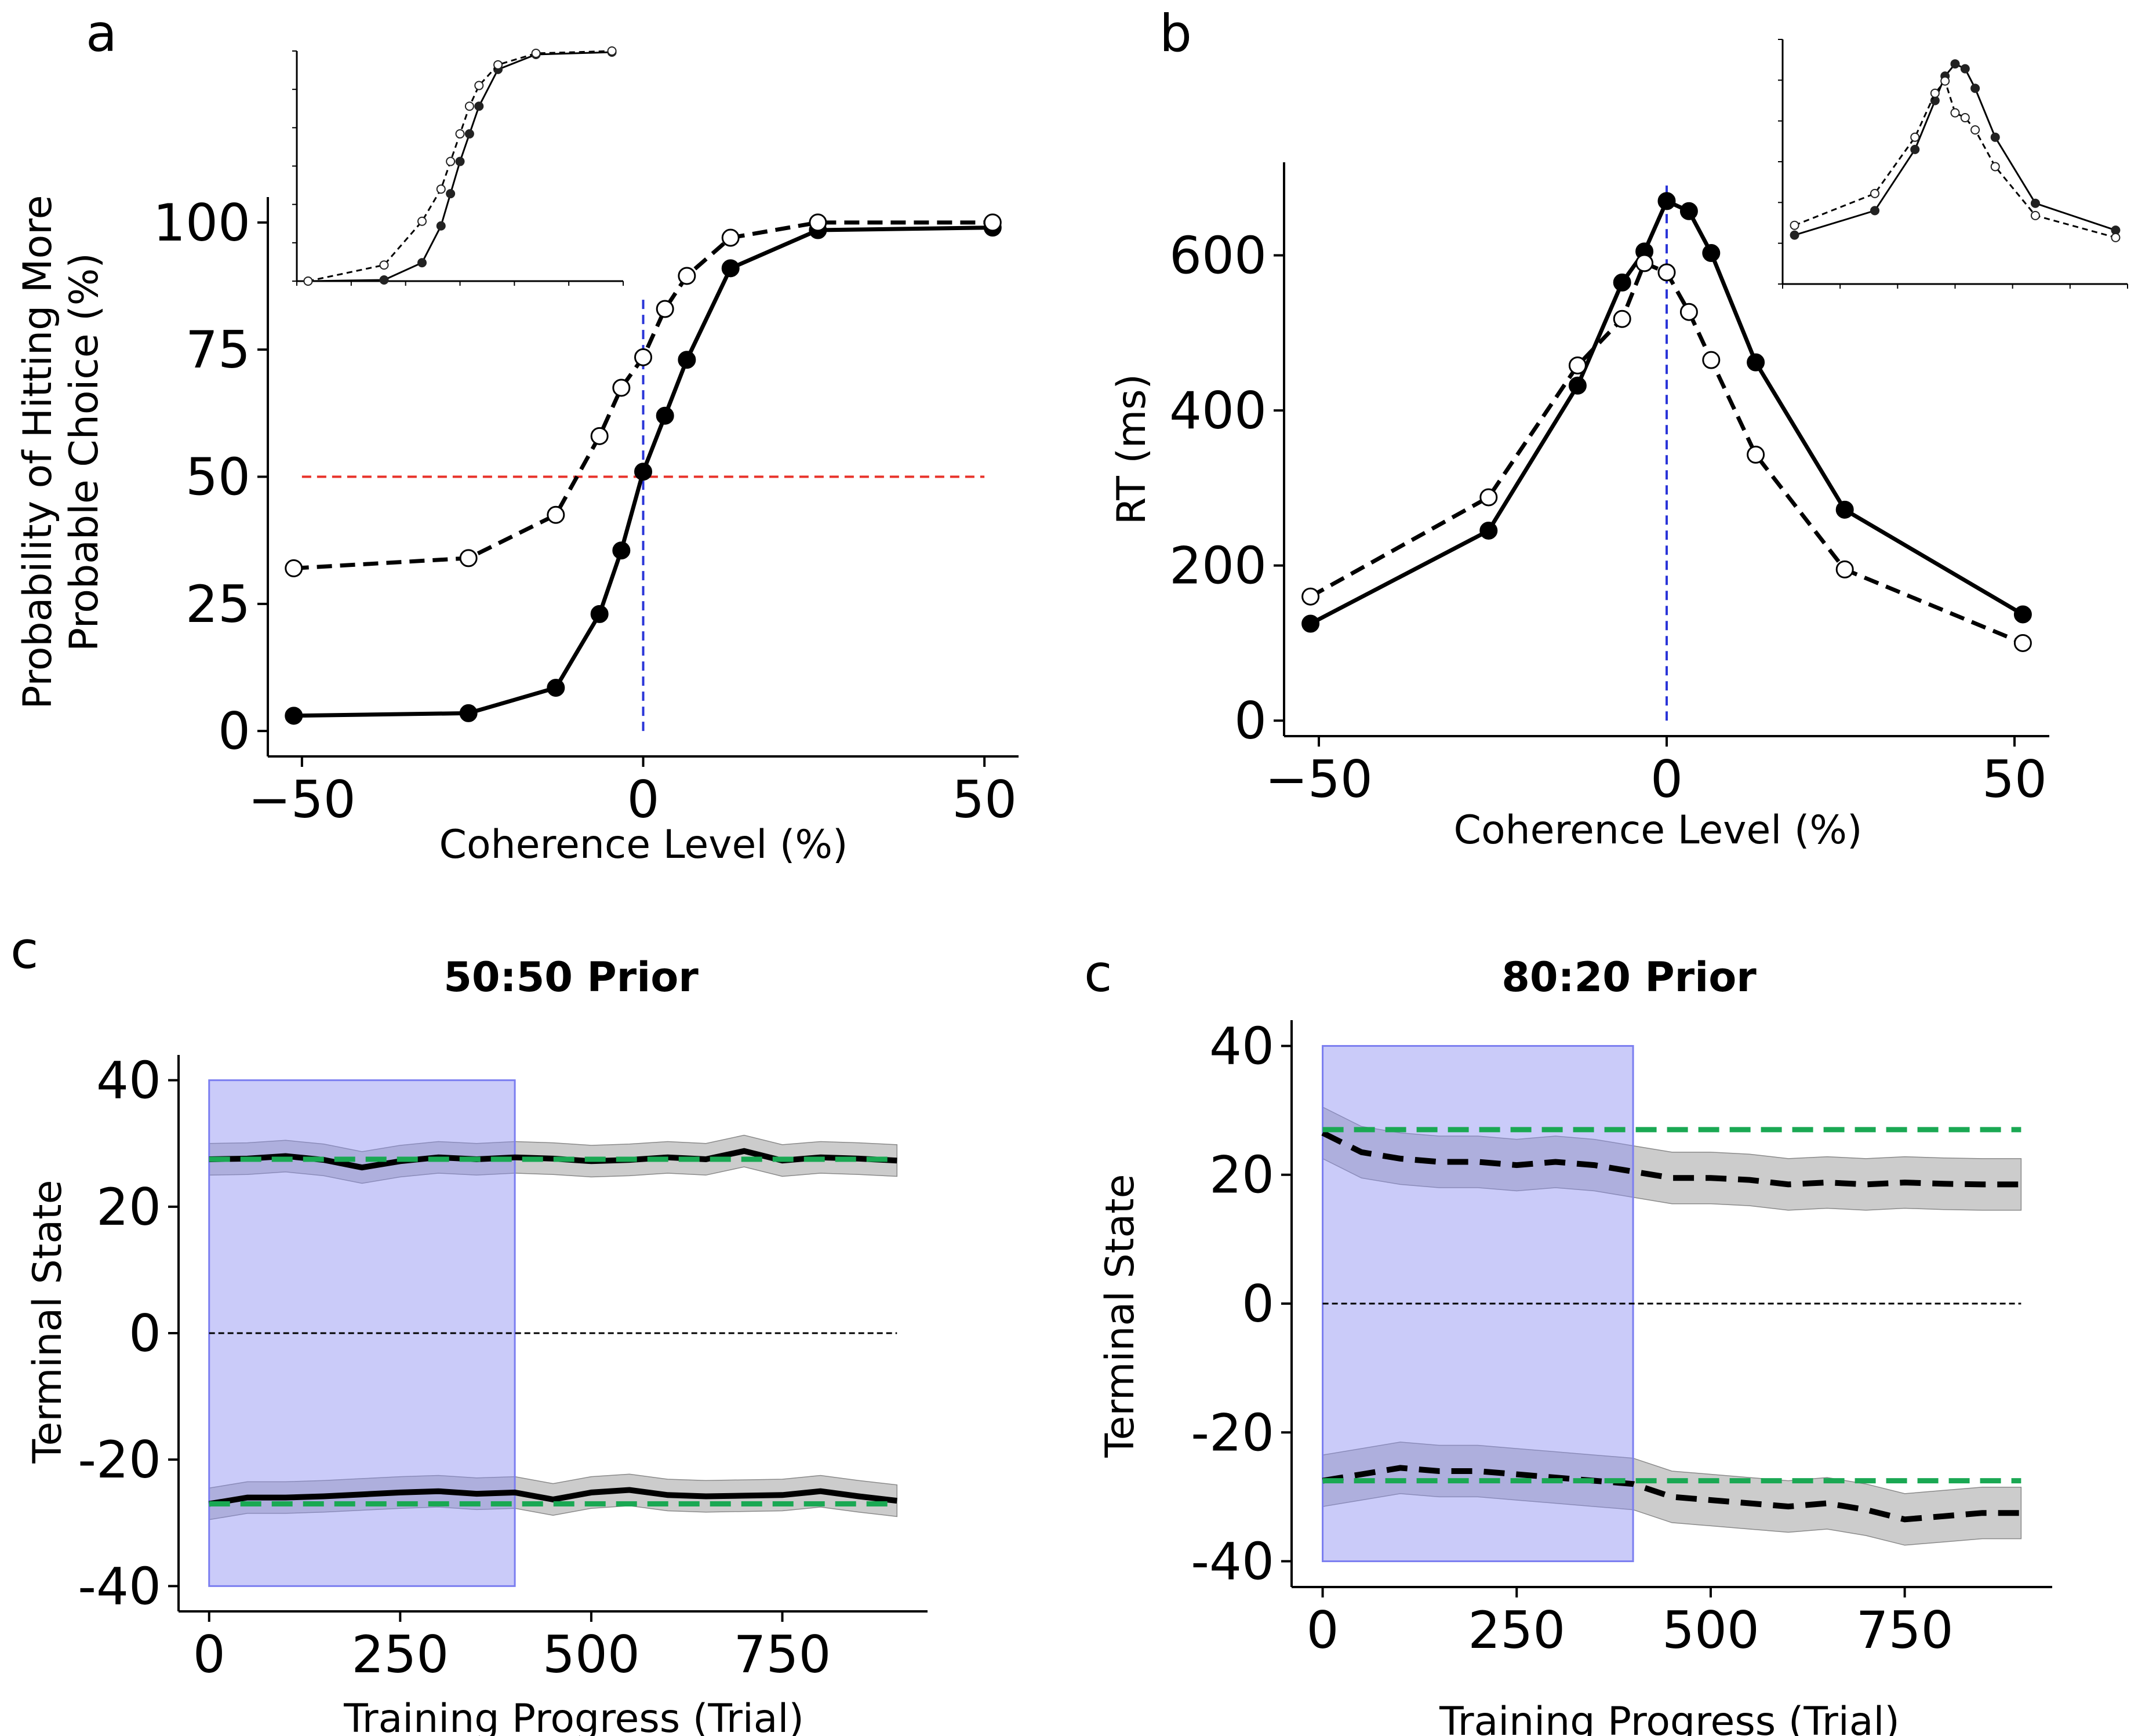 This screenshot has width=2149, height=1736. I want to click on chart-a-marks, so click(643, 472).